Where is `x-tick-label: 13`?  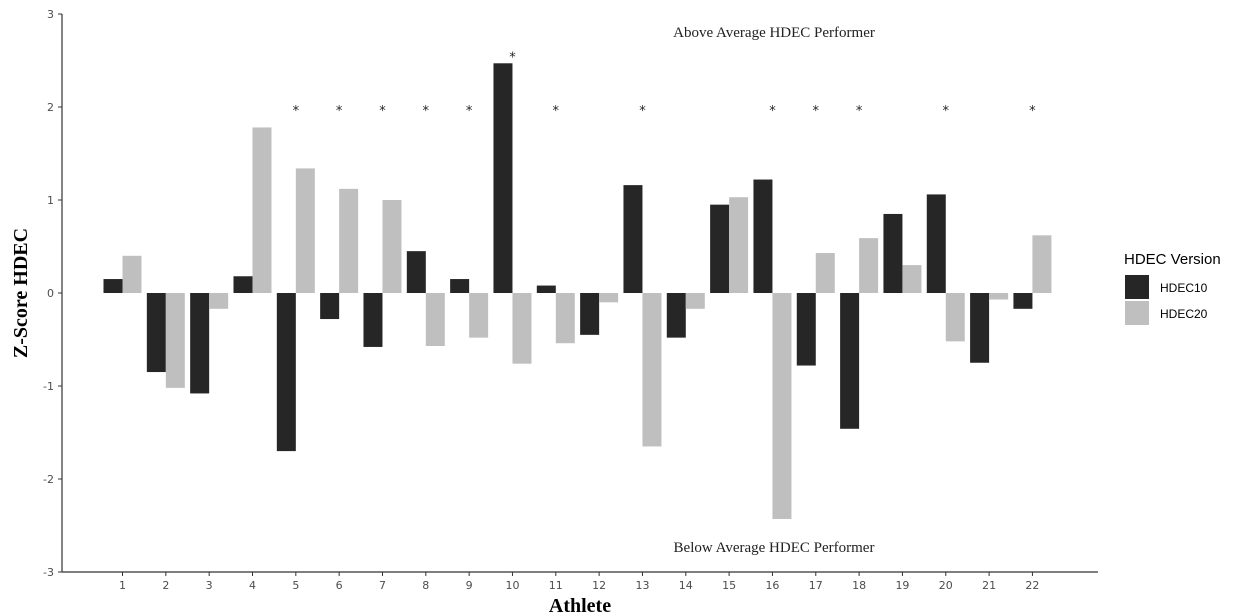
x-tick-label: 13 is located at coordinates (642, 585).